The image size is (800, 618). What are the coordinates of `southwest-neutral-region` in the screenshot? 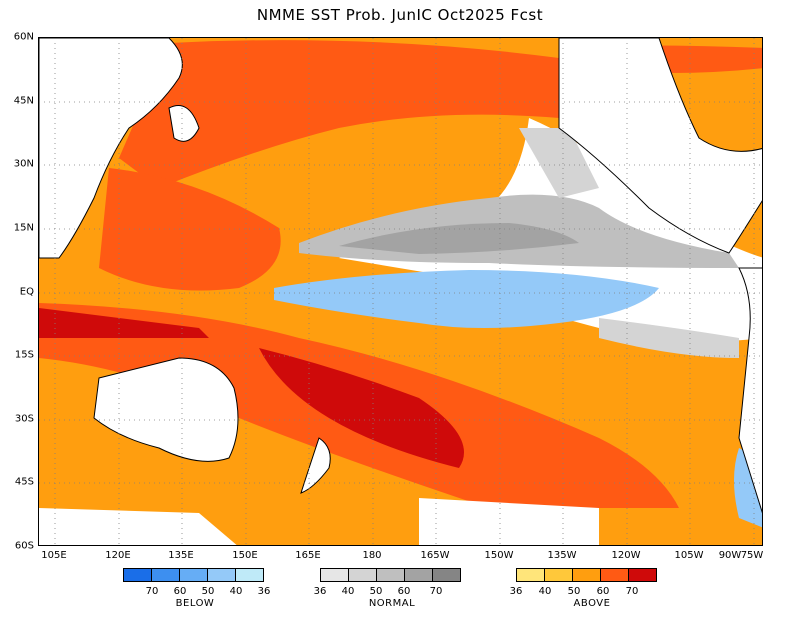 It's located at (138, 526).